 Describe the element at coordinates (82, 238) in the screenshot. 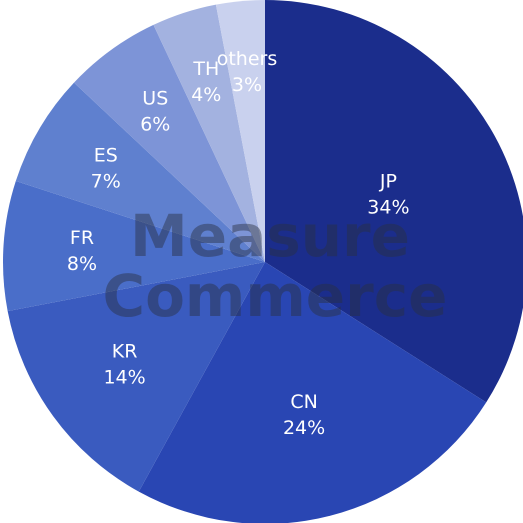

I see `slice-label: FR` at that location.